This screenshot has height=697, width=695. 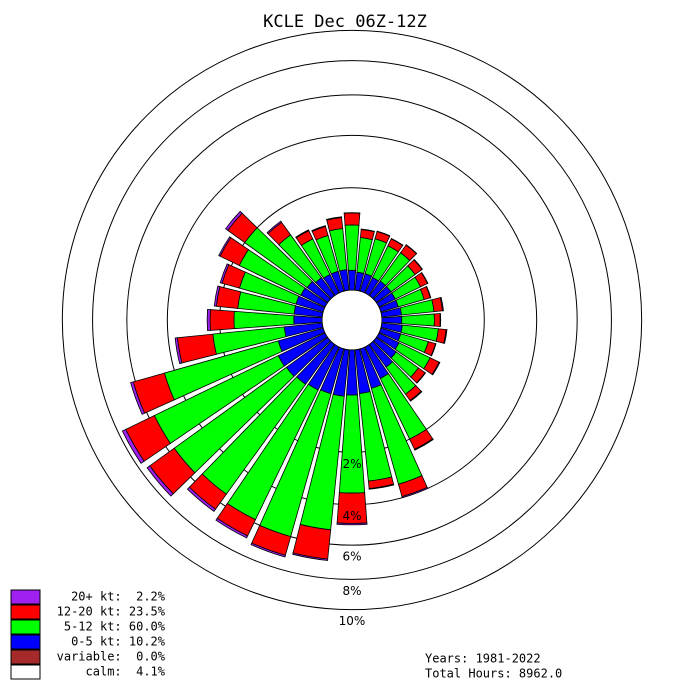 What do you see at coordinates (493, 674) in the screenshot?
I see `footer-hours: Total Hours: 8962.0` at bounding box center [493, 674].